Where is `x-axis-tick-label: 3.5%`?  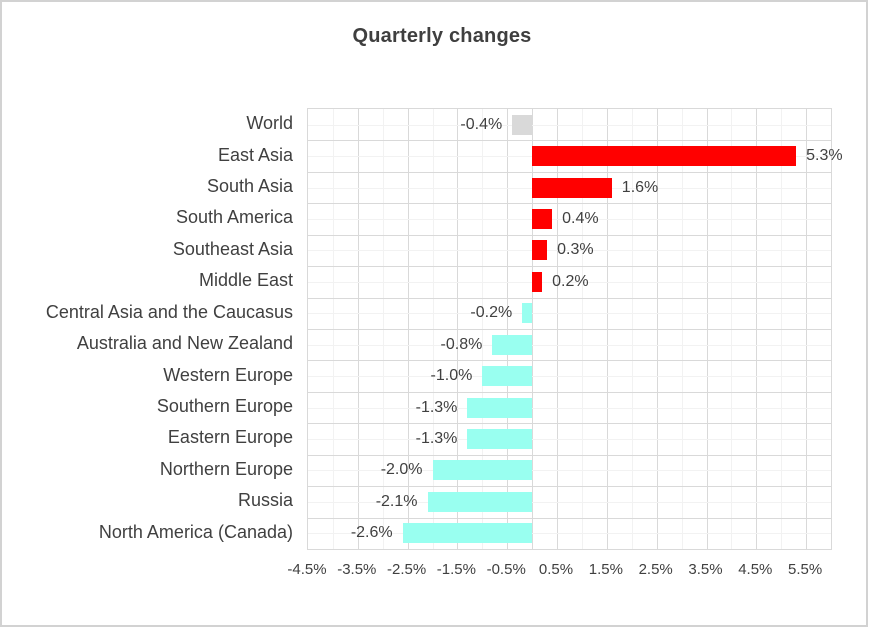
x-axis-tick-label: 3.5% is located at coordinates (705, 569).